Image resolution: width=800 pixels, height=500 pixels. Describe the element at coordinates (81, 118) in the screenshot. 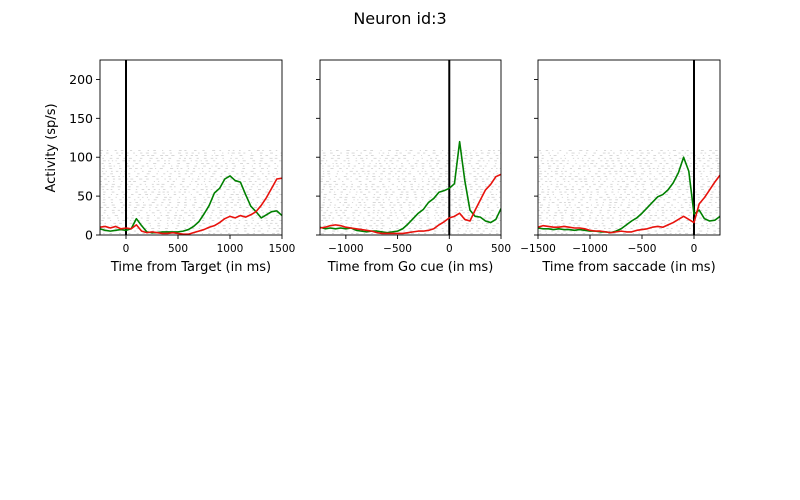

I see `y-tick-label: 150` at that location.